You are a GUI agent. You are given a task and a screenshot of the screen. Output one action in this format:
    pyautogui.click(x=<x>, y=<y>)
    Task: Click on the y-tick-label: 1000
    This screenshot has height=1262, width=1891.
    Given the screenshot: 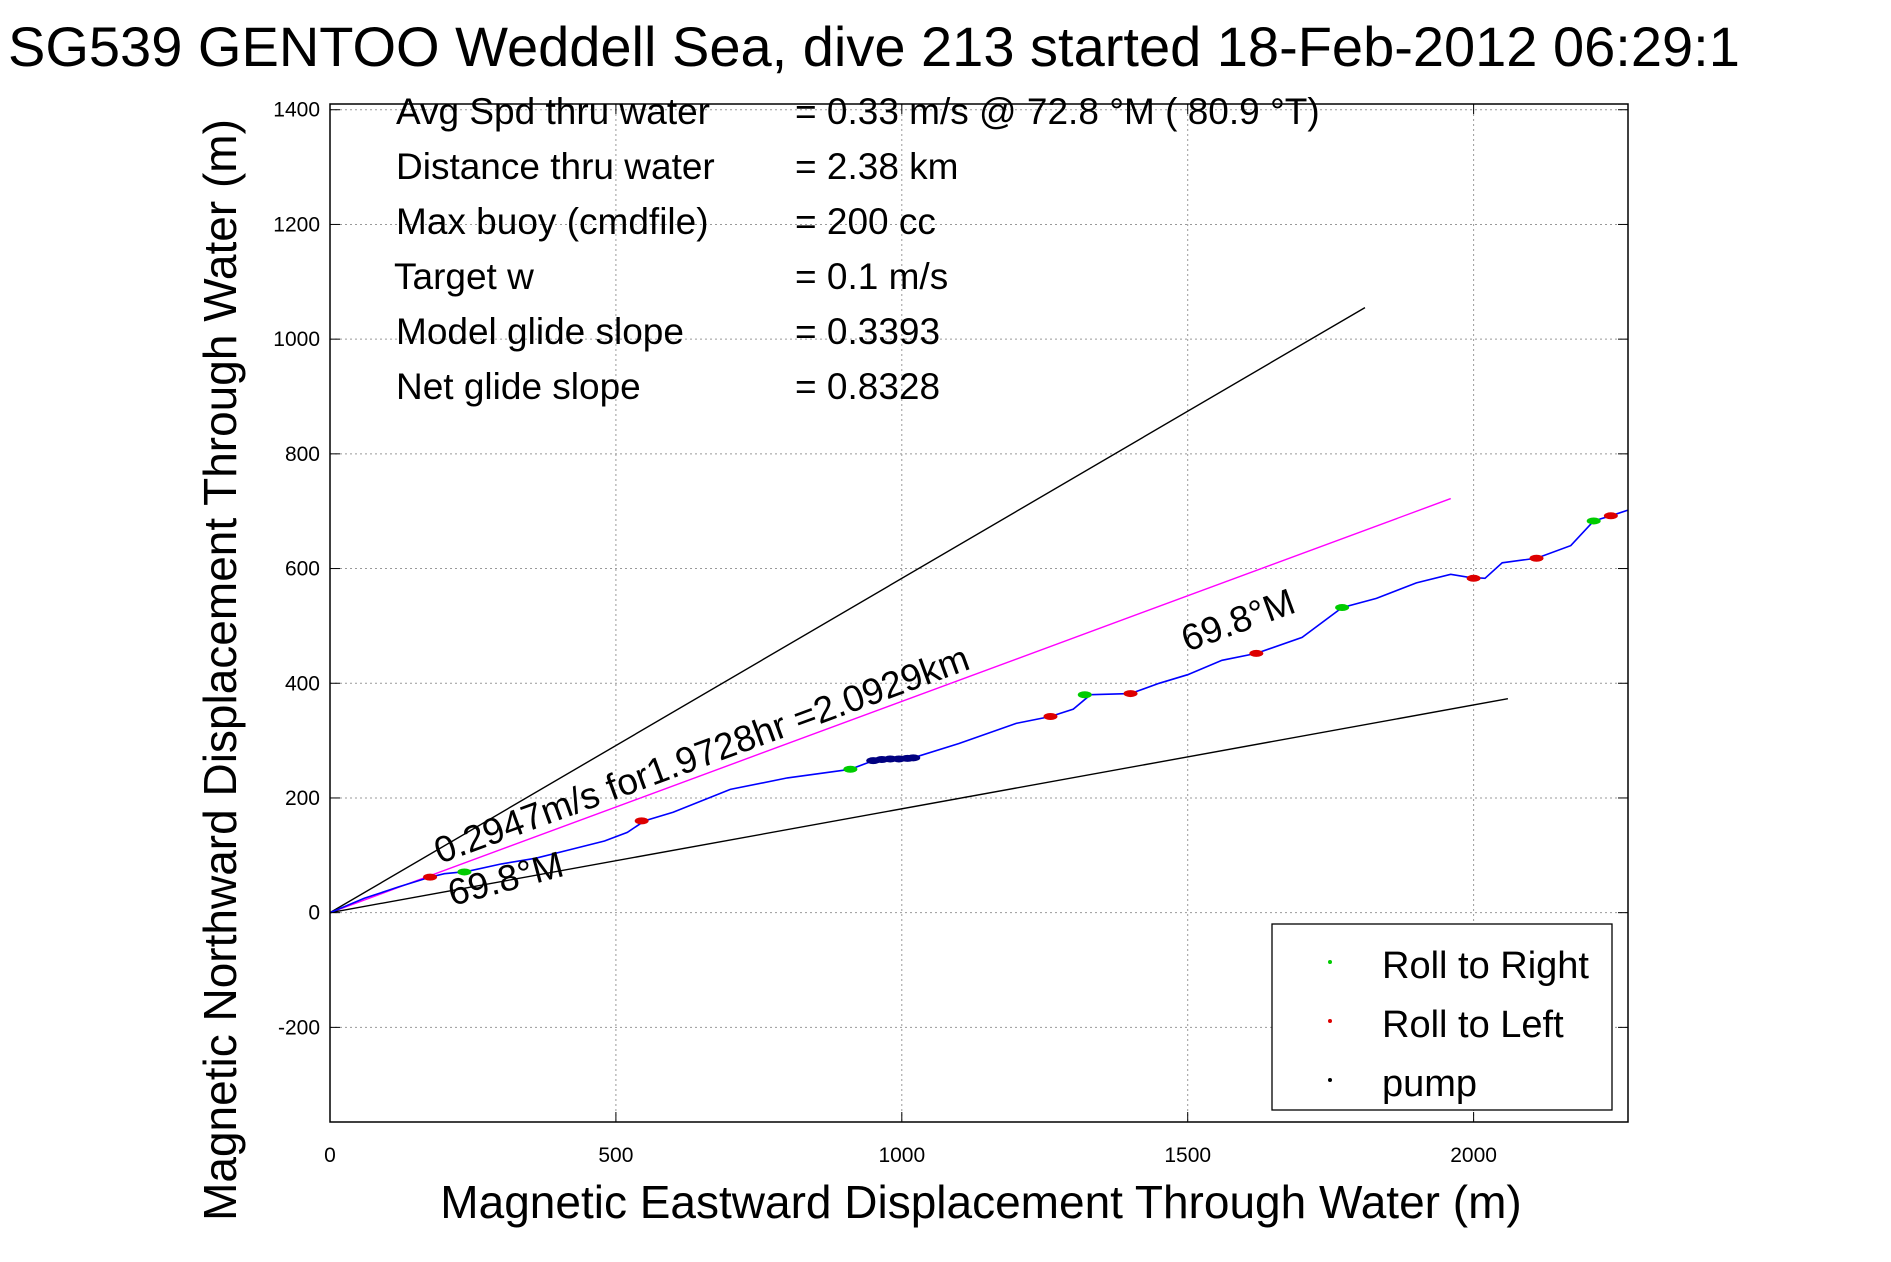 What is the action you would take?
    pyautogui.click(x=296, y=339)
    